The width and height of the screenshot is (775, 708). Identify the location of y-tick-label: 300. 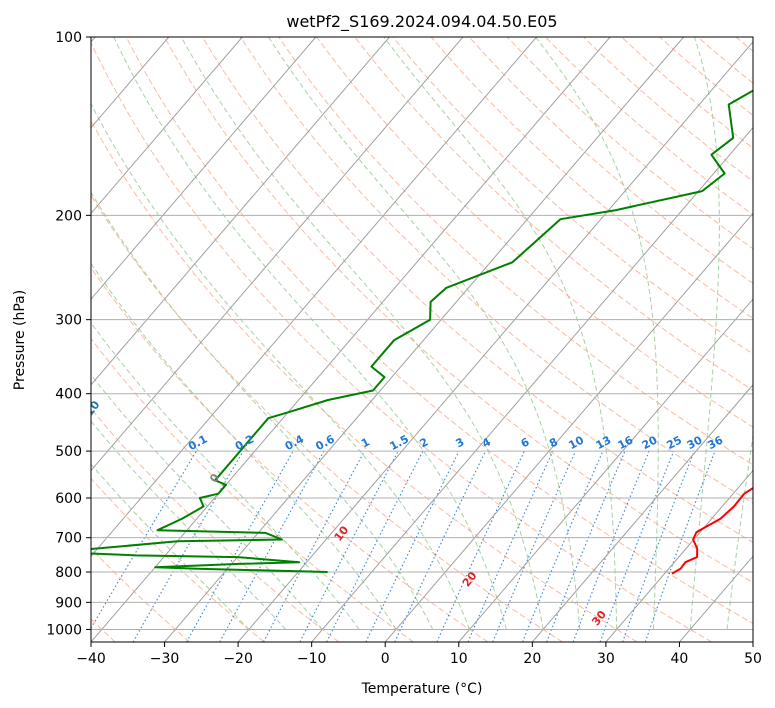
(68, 321).